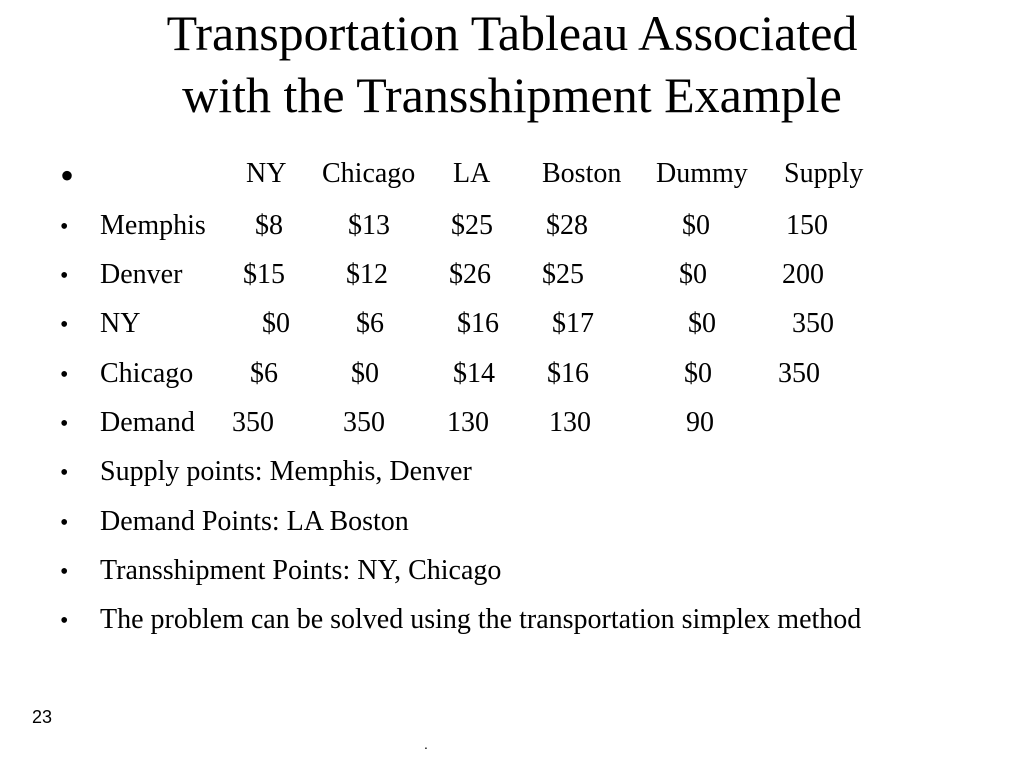  What do you see at coordinates (472, 173) in the screenshot?
I see `header-cell: LA` at bounding box center [472, 173].